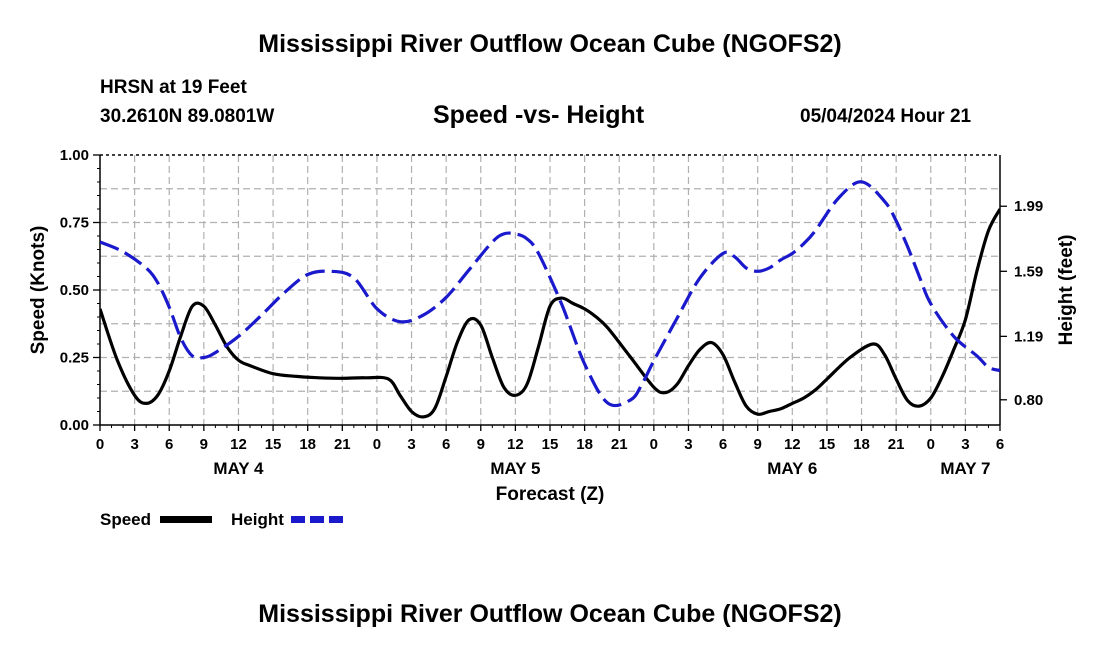  What do you see at coordinates (539, 115) in the screenshot?
I see `chart-subtitle: Speed -vs- Height` at bounding box center [539, 115].